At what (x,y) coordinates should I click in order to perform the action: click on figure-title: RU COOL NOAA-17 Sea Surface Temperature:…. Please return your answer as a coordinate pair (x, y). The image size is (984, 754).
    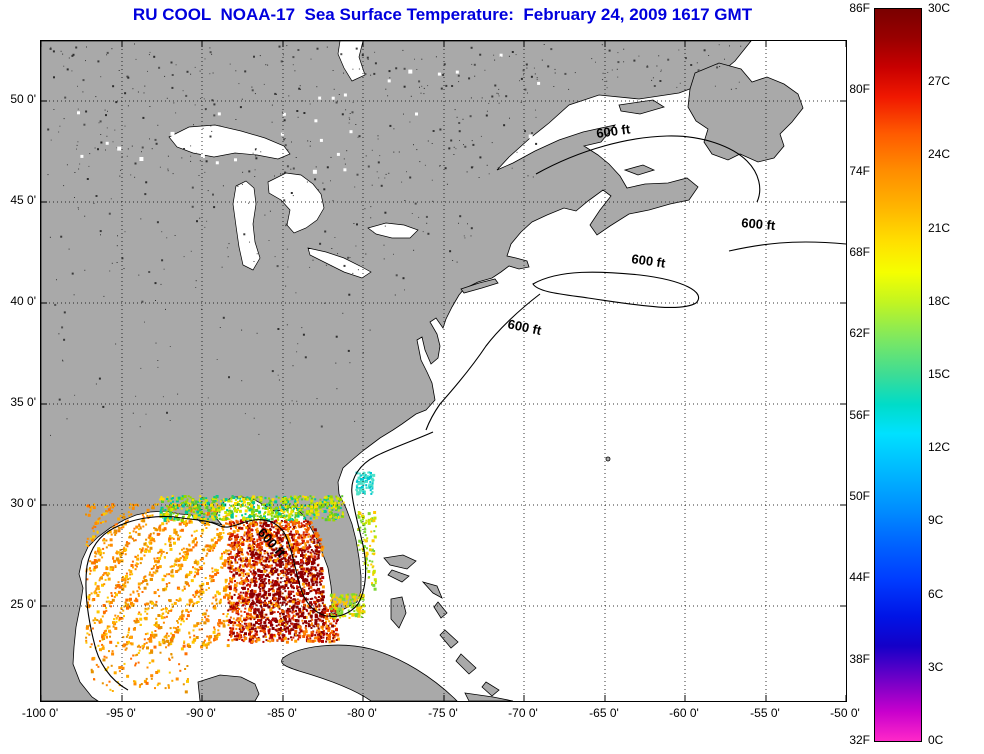
    Looking at the image, I should click on (442, 14).